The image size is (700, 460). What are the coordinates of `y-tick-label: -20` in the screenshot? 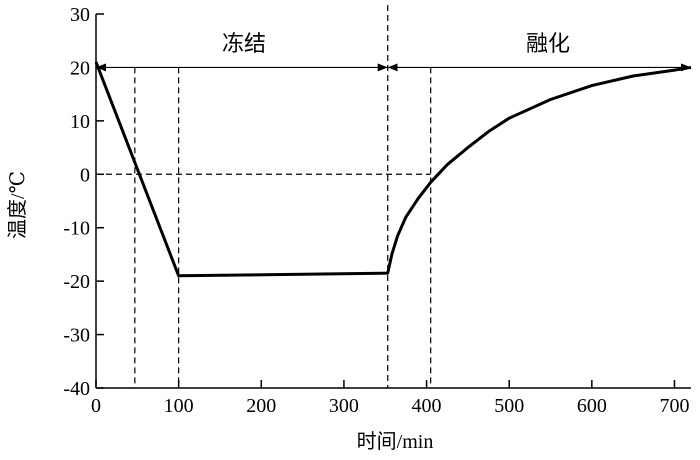 It's located at (76, 282).